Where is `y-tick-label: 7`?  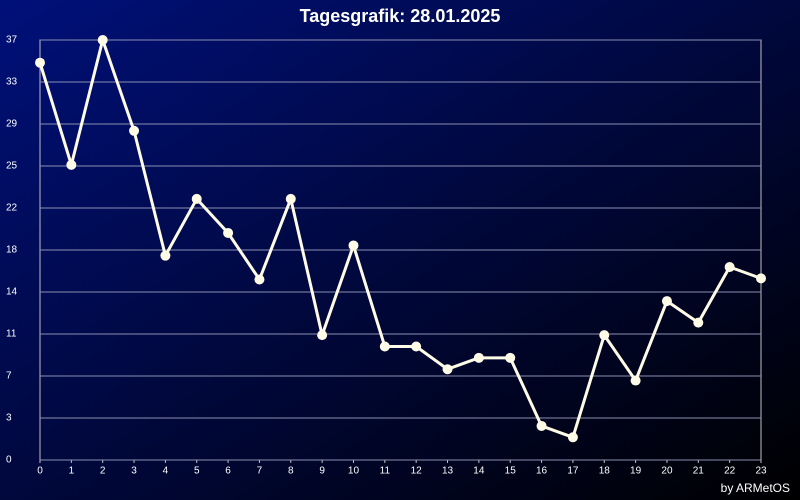 y-tick-label: 7 is located at coordinates (9, 376).